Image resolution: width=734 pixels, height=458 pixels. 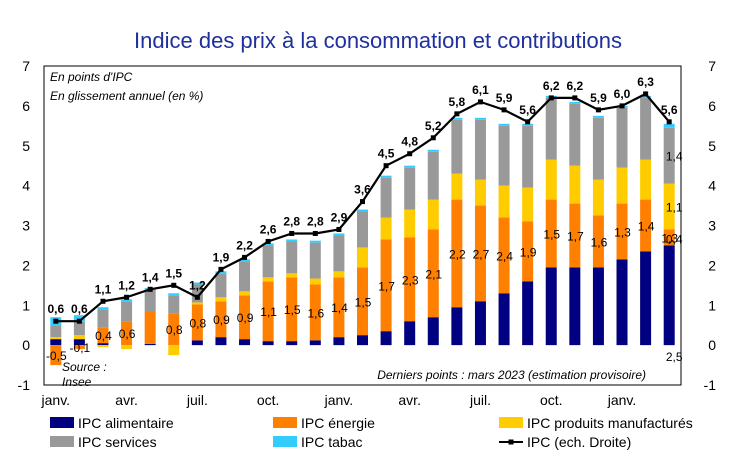 What do you see at coordinates (712, 146) in the screenshot?
I see `y-tick-right: 5` at bounding box center [712, 146].